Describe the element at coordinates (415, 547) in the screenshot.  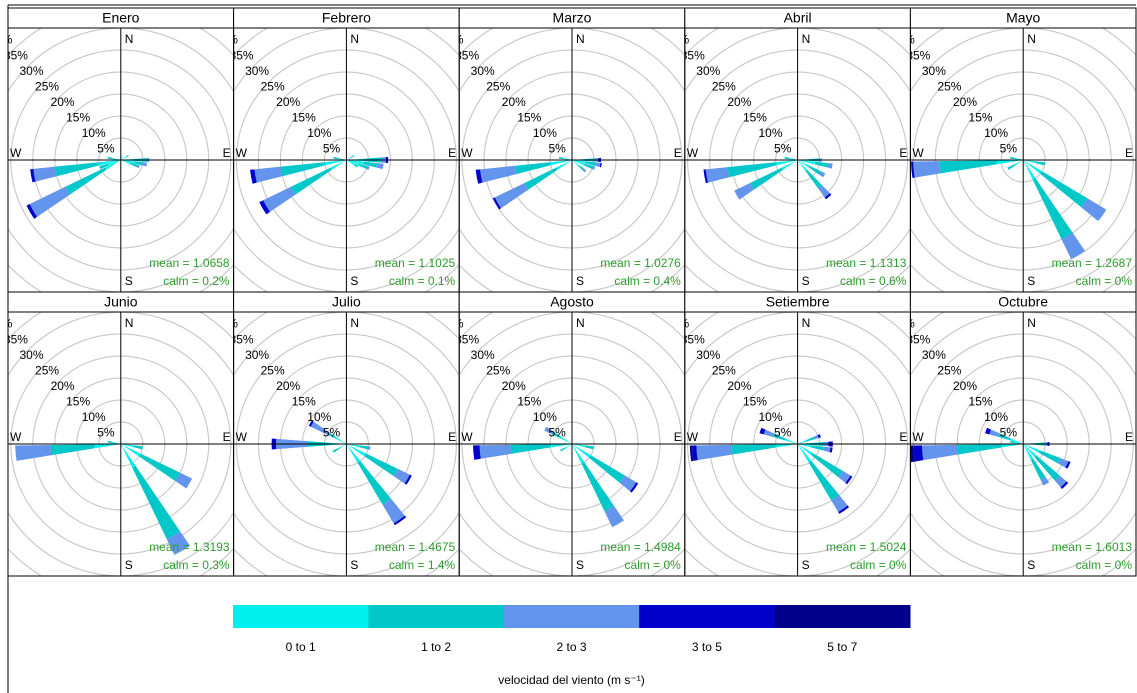
I see `mean-label: mean = 1.4675` at that location.